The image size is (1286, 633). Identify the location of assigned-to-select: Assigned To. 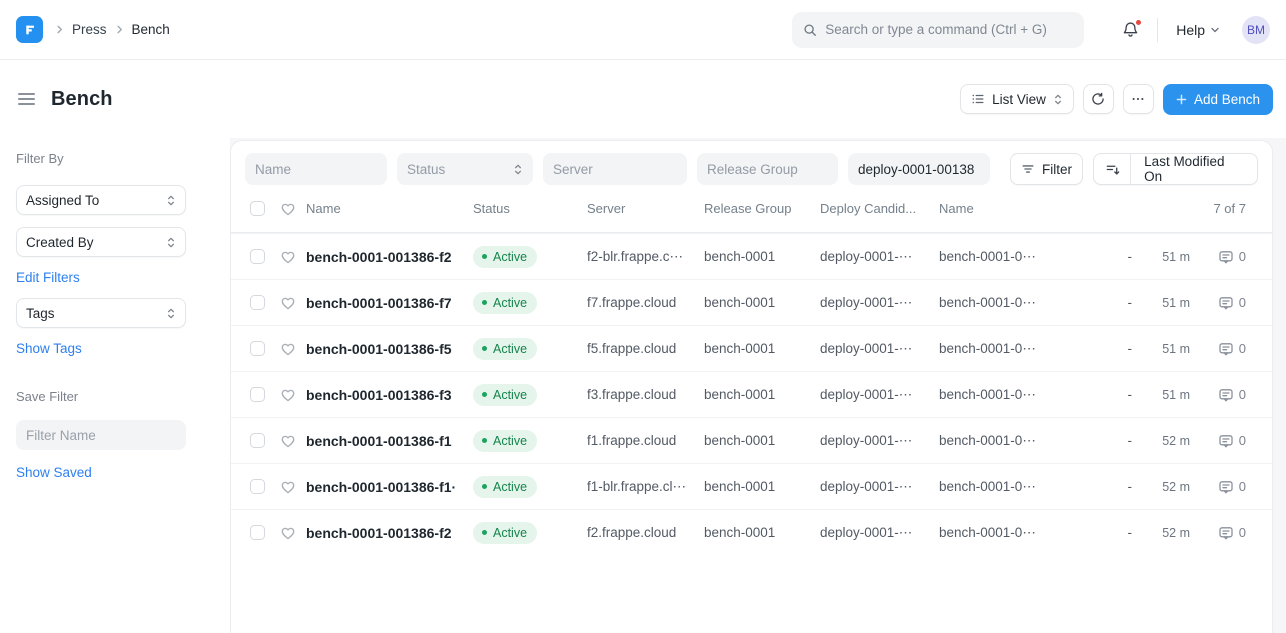
(101, 200).